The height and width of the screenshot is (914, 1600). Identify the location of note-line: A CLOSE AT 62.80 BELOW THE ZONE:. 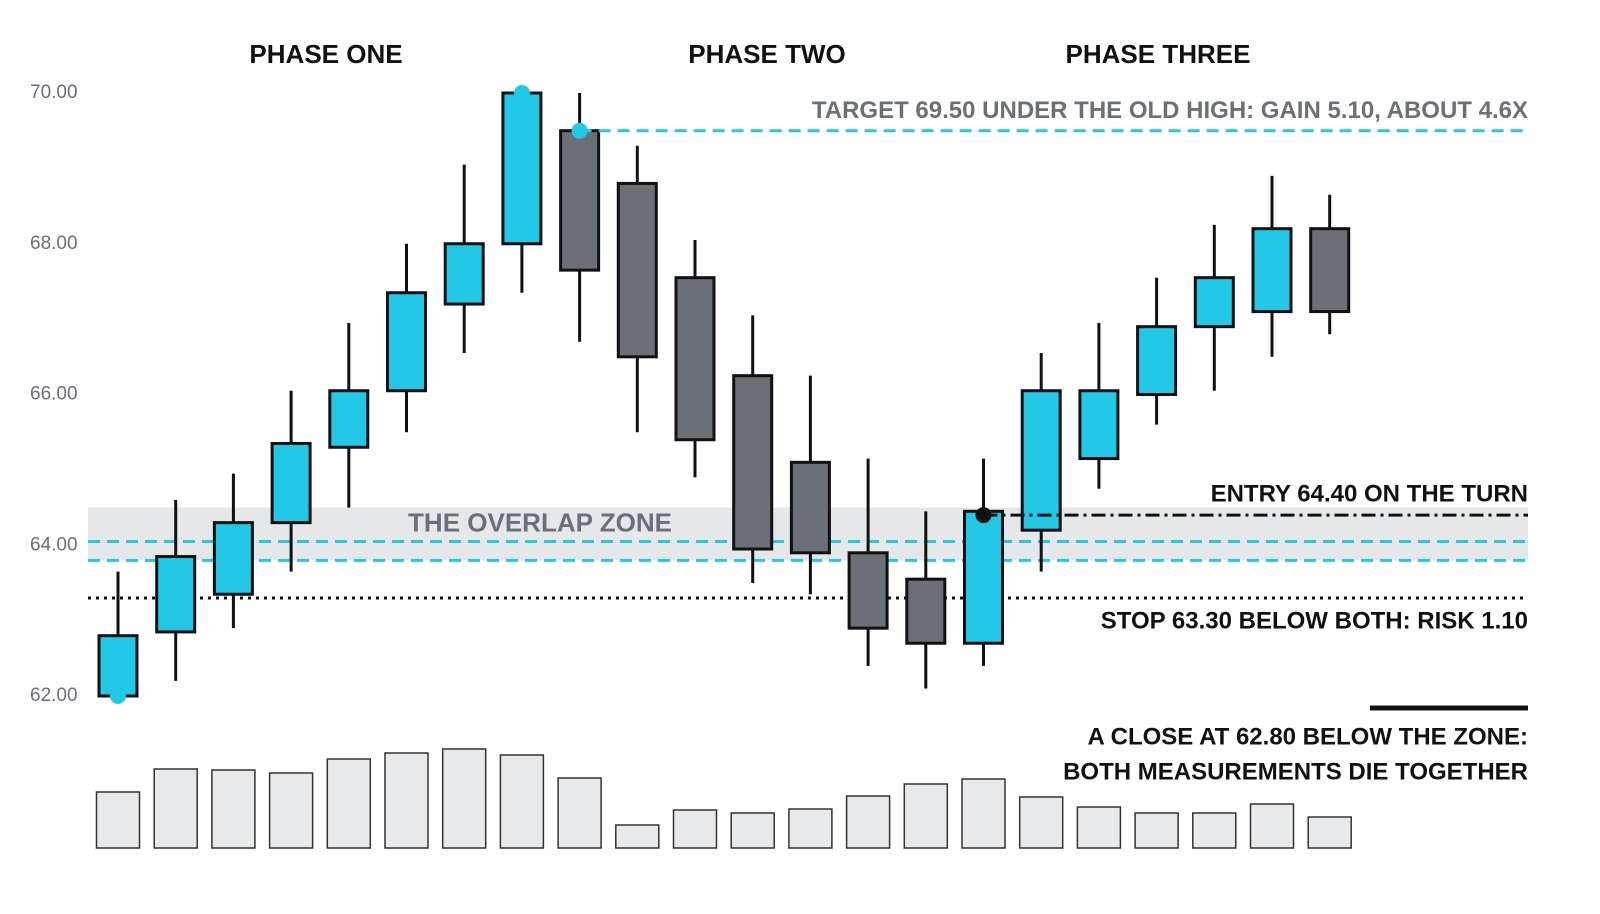
(1308, 736).